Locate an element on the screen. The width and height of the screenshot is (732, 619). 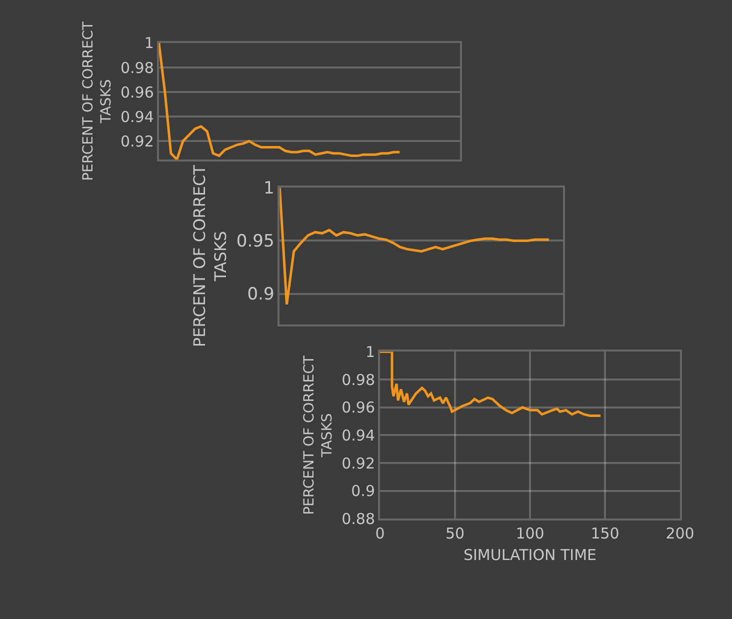
y-tick-label: 0.95 is located at coordinates (255, 242).